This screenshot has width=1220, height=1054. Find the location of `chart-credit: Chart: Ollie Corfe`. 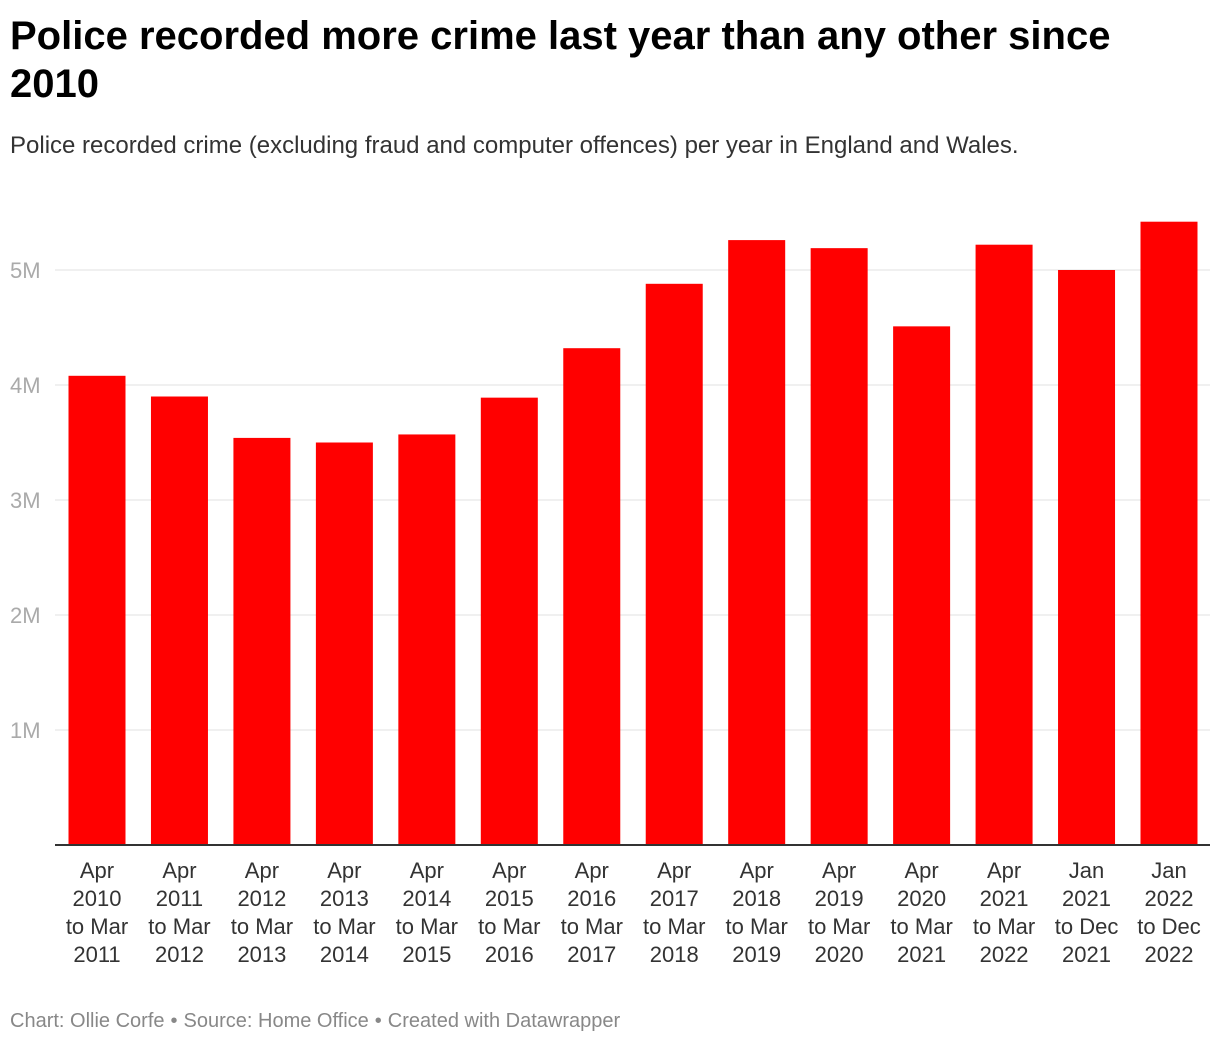

chart-credit: Chart: Ollie Corfe is located at coordinates (87, 1021).